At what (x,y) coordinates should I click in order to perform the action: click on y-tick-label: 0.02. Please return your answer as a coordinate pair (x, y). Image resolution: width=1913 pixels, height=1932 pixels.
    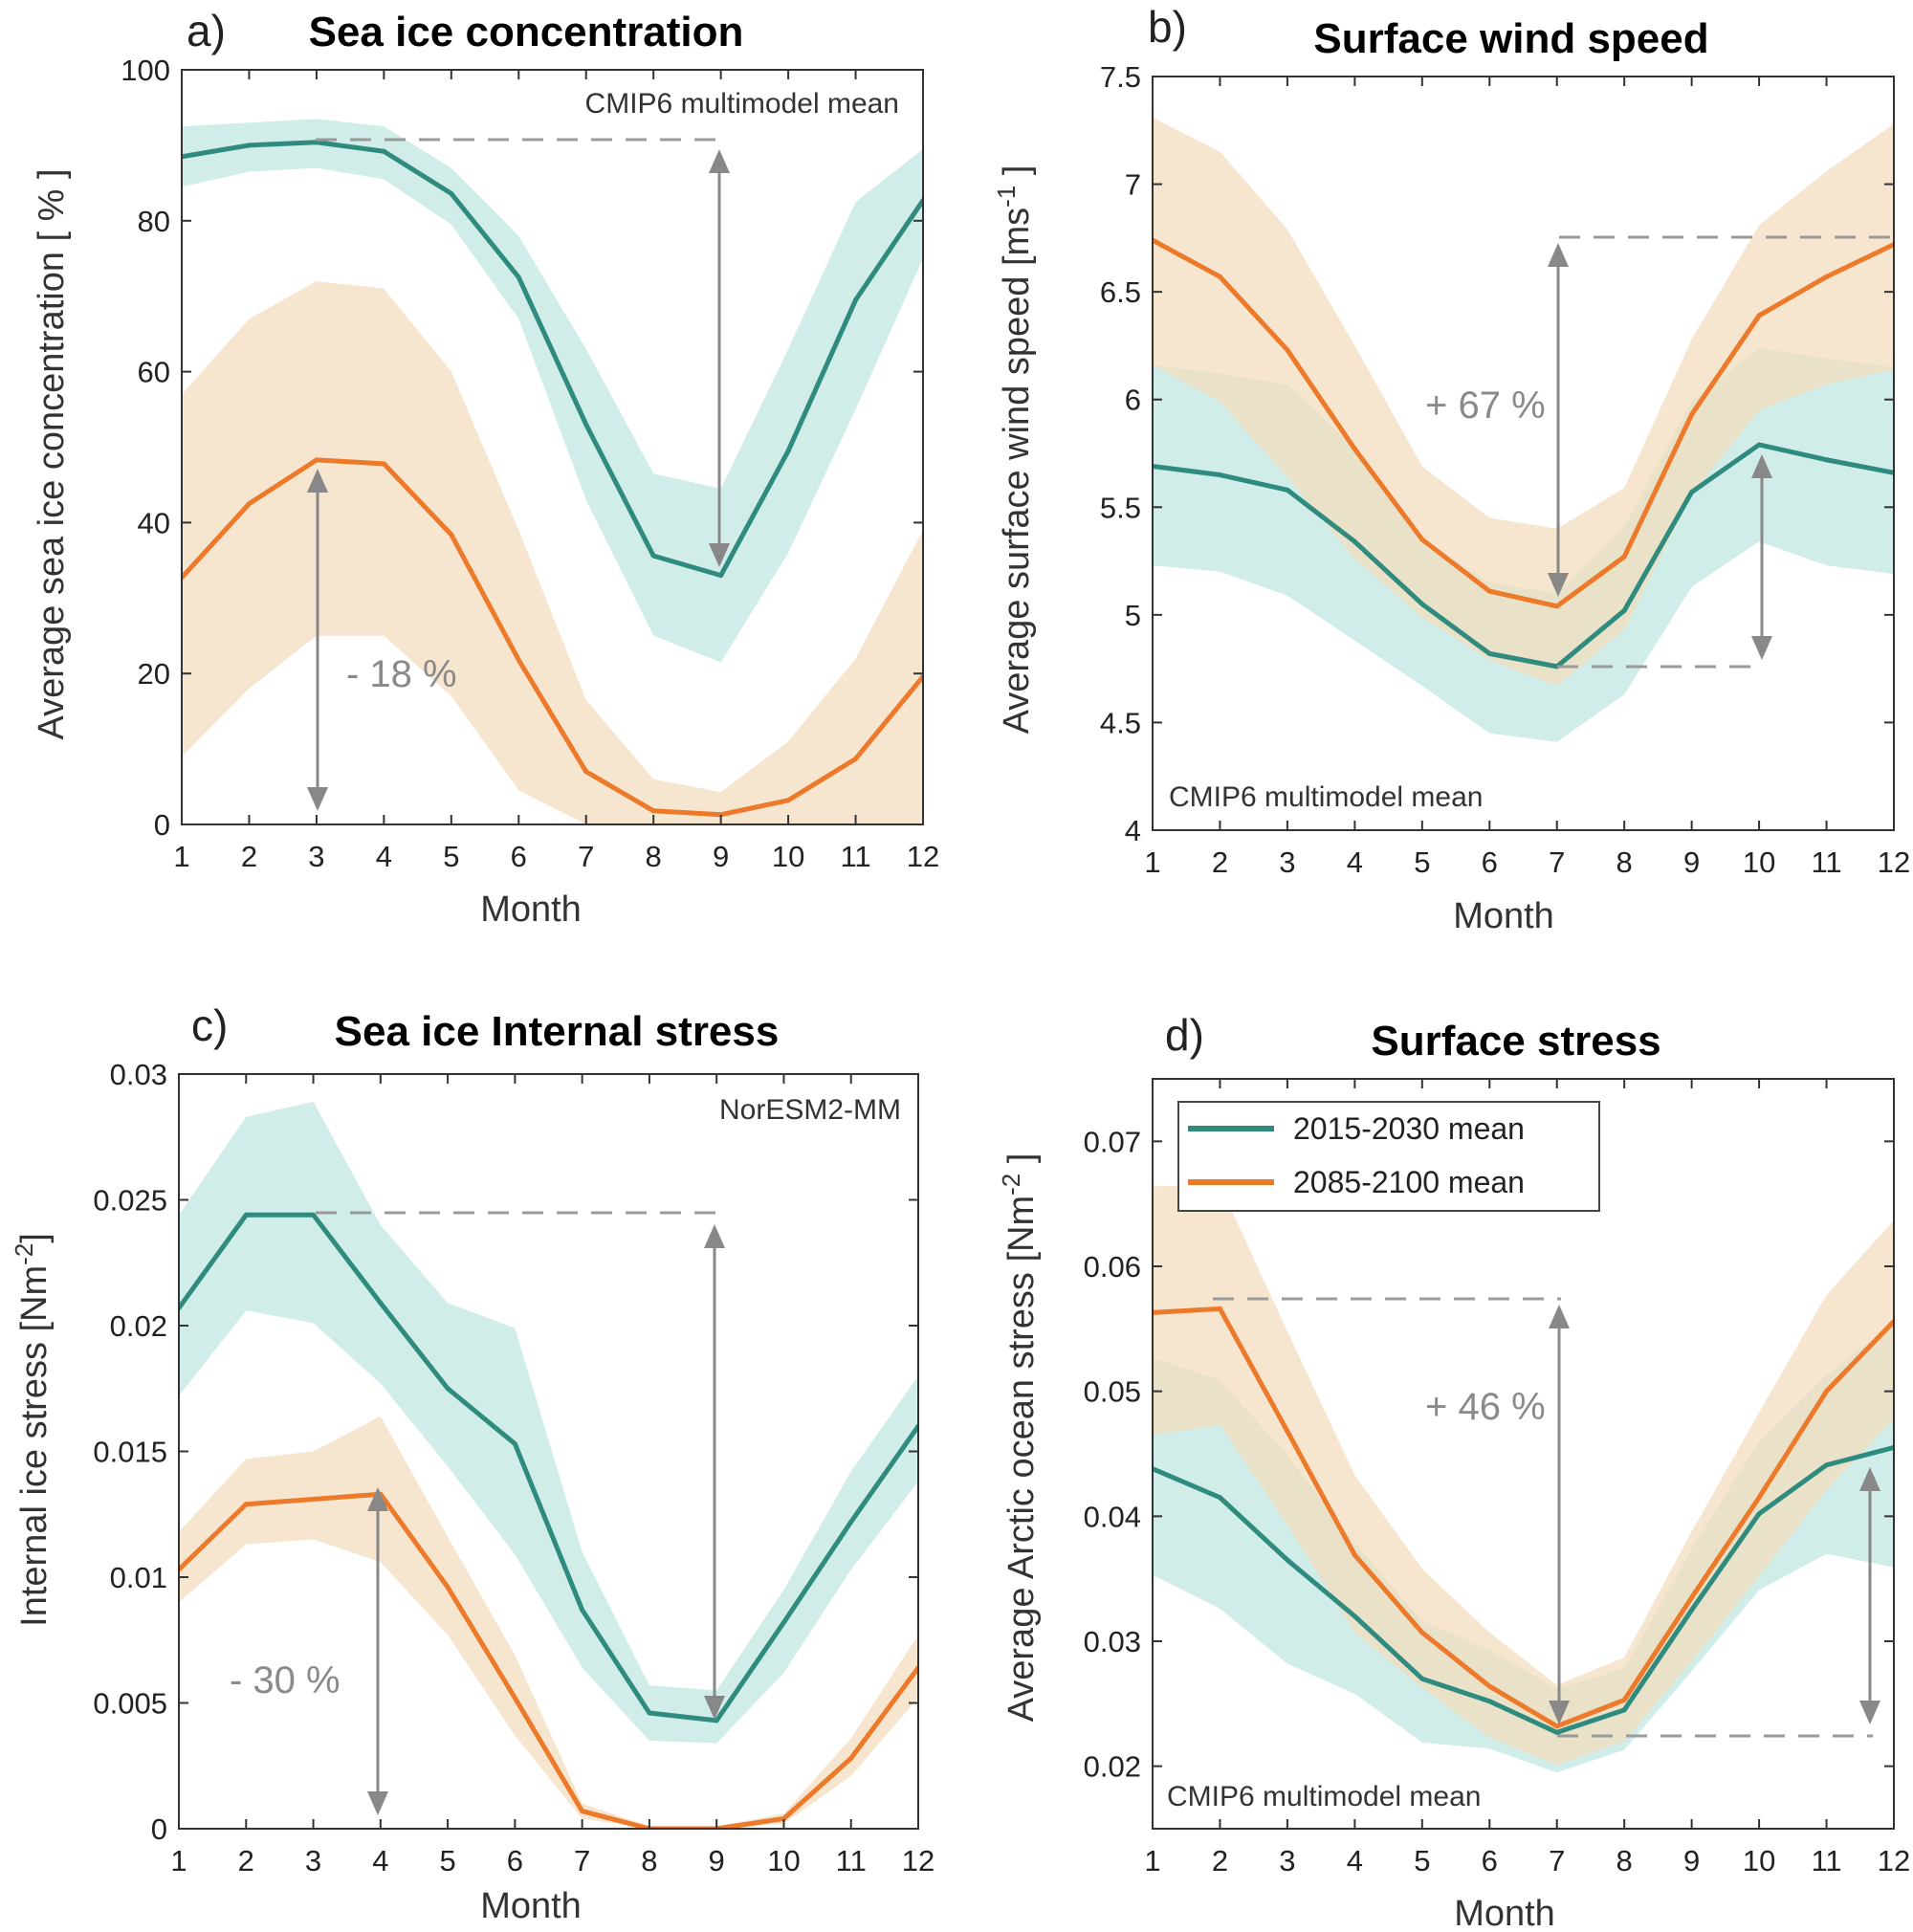
    Looking at the image, I should click on (1112, 1767).